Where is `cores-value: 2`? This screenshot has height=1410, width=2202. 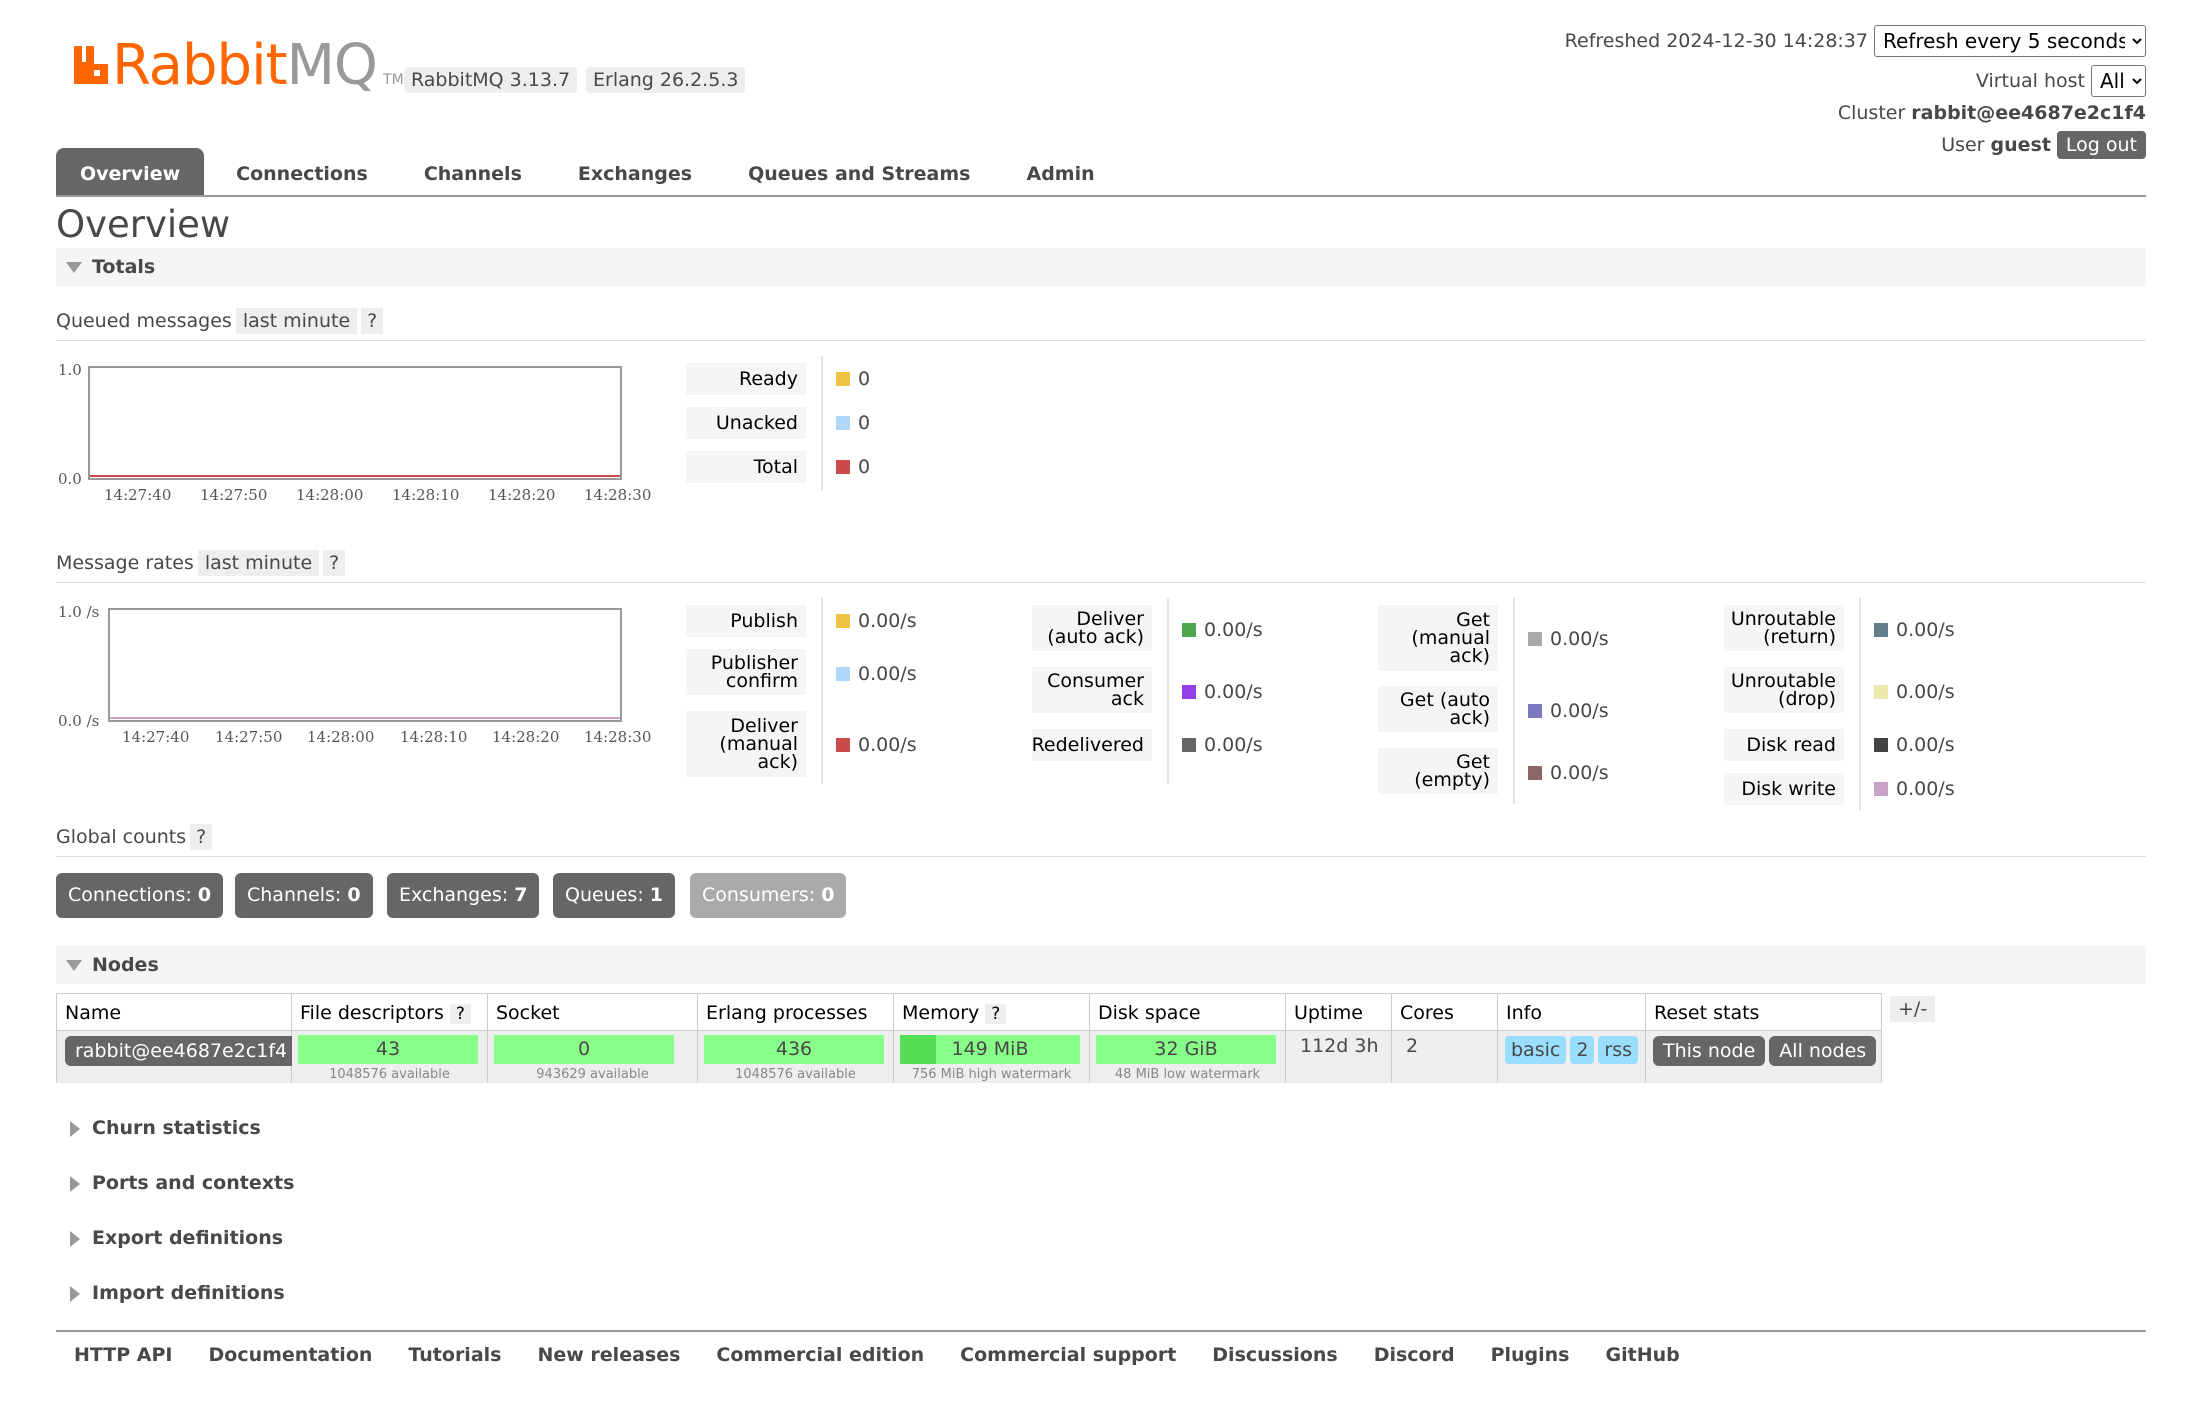
cores-value: 2 is located at coordinates (1412, 1046).